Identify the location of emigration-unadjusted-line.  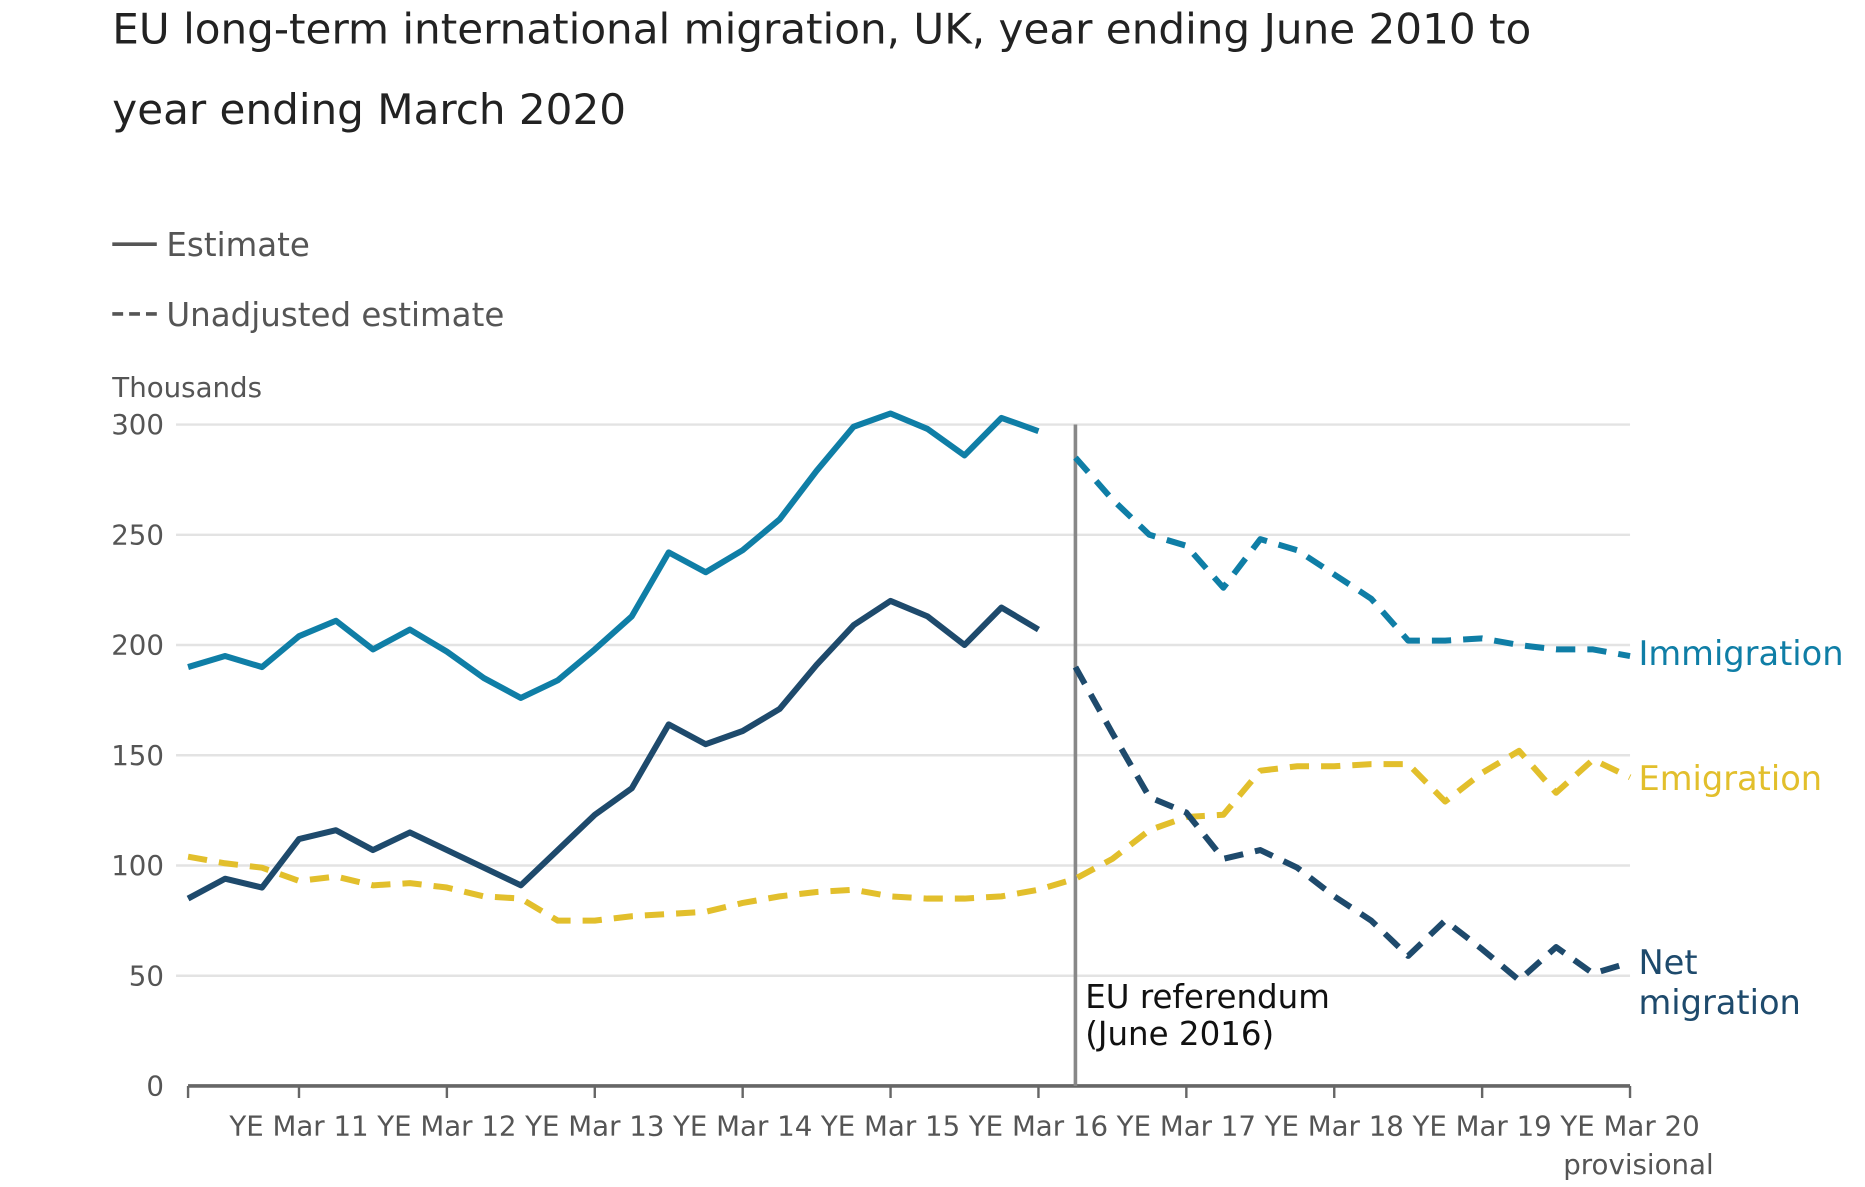
(909, 835).